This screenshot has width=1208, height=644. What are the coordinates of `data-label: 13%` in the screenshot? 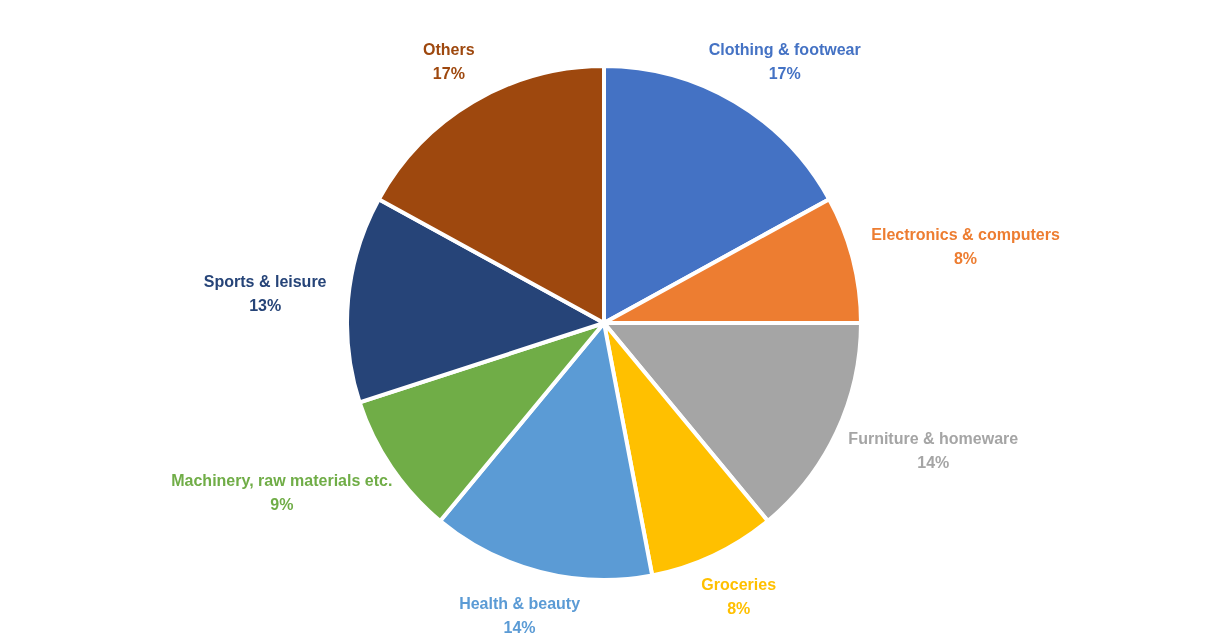 It's located at (265, 305).